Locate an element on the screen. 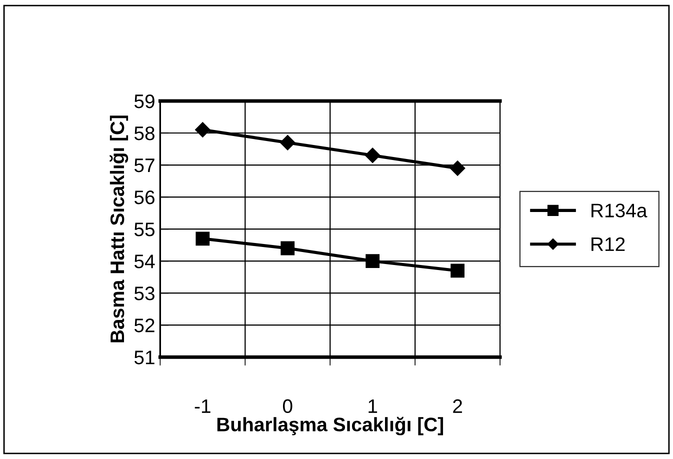  legend-label: R12 is located at coordinates (608, 244).